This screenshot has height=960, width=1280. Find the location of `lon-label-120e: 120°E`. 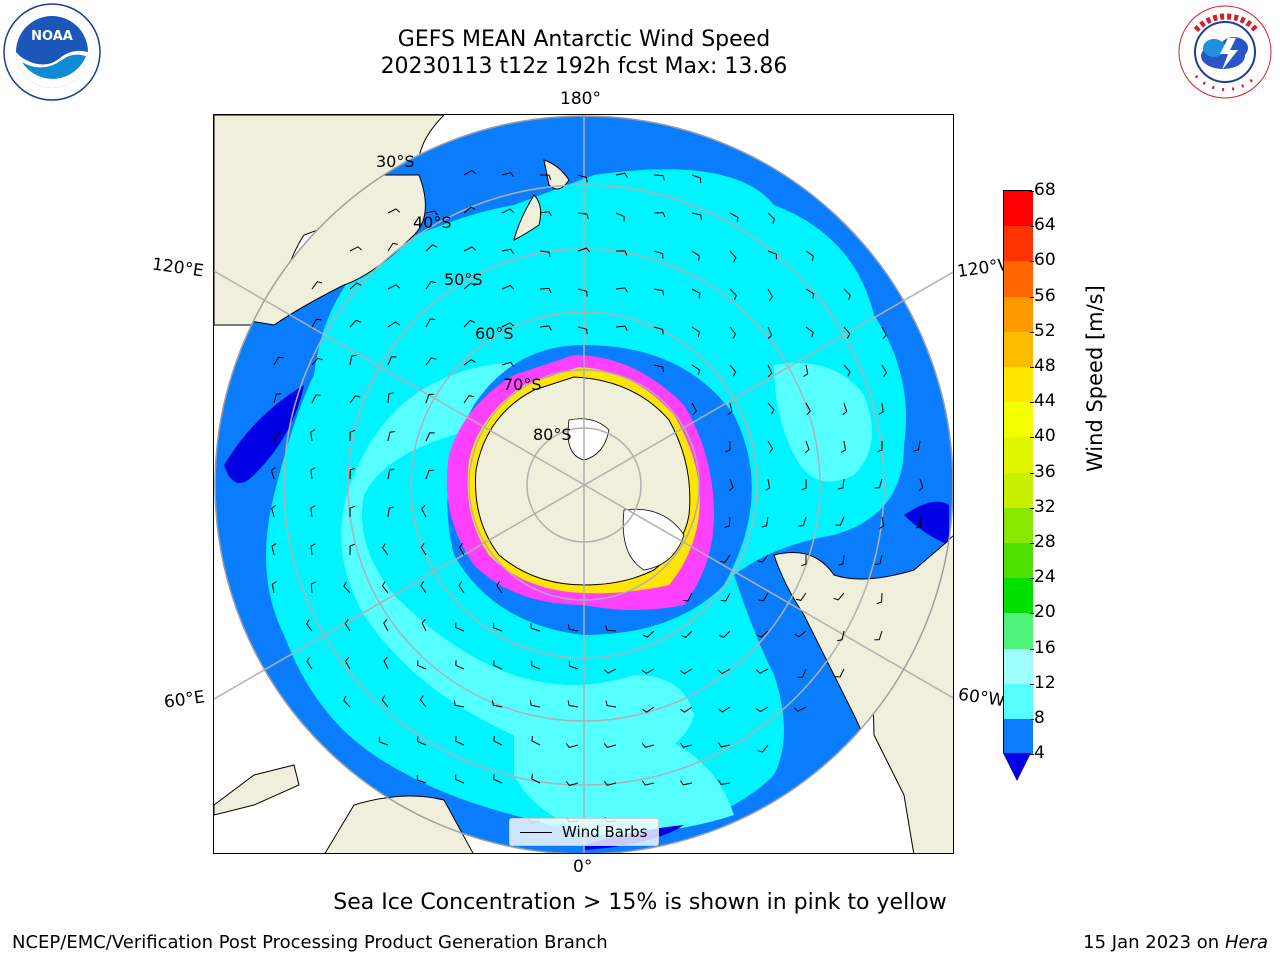

lon-label-120e: 120°E is located at coordinates (177, 268).